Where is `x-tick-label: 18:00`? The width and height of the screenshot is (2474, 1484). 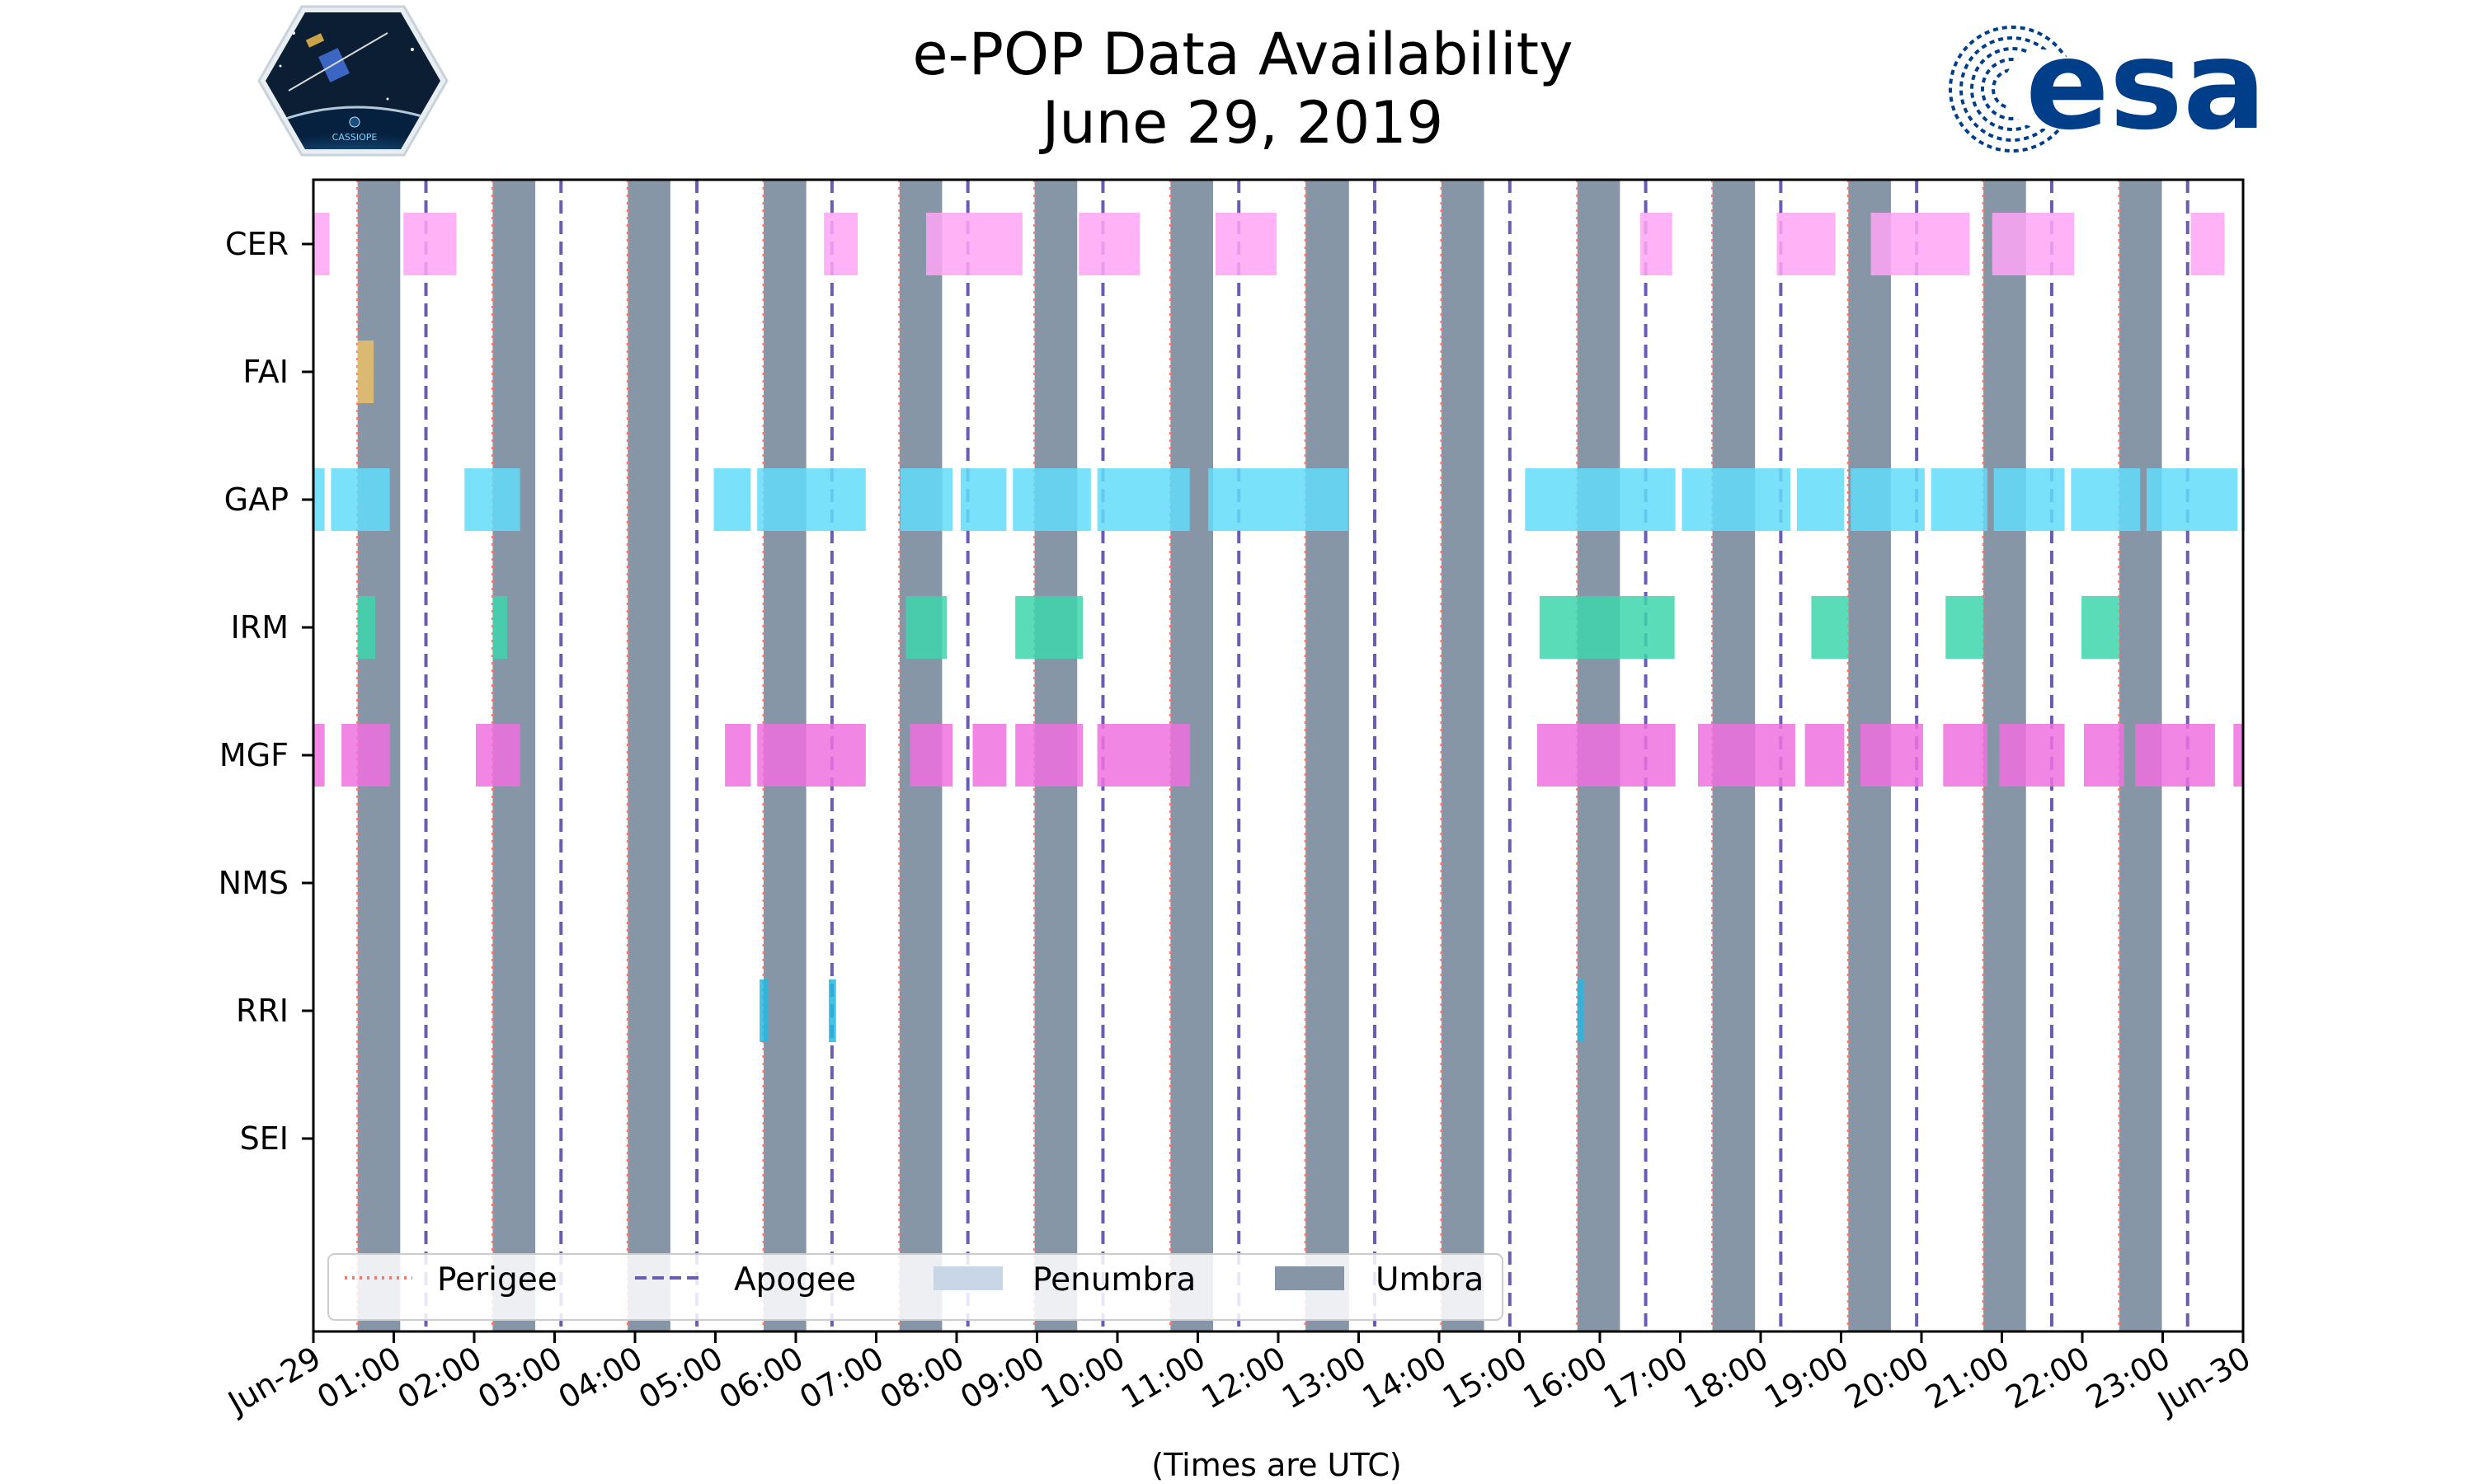
x-tick-label: 18:00 is located at coordinates (1726, 1378).